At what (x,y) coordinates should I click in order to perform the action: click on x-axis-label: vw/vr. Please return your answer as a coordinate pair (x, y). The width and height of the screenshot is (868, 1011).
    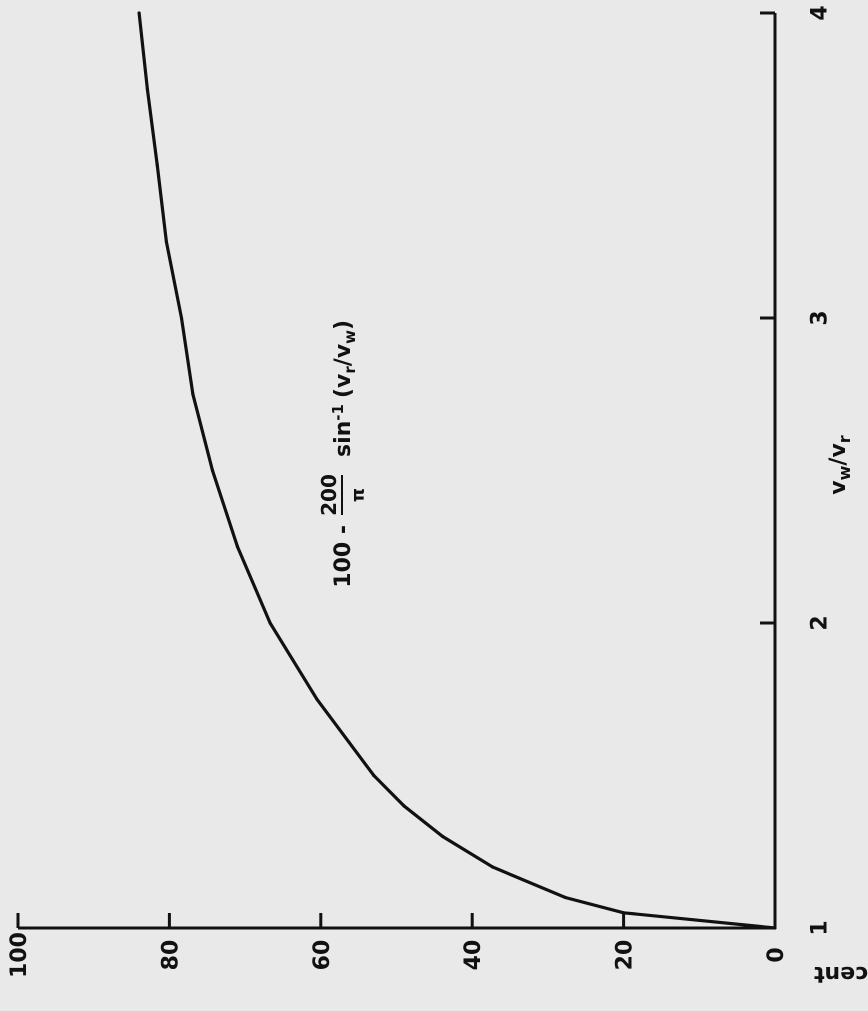
    Looking at the image, I should click on (840, 465).